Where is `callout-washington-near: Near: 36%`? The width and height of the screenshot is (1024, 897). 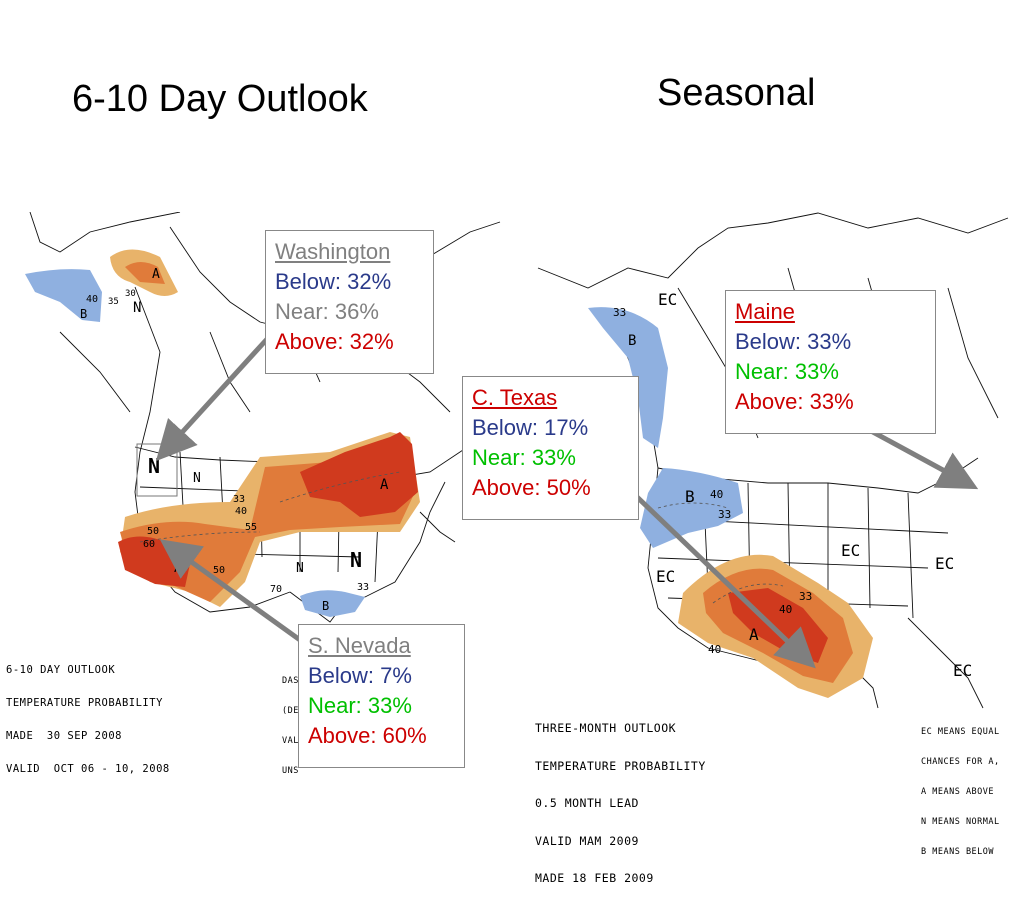 callout-washington-near: Near: 36% is located at coordinates (327, 311).